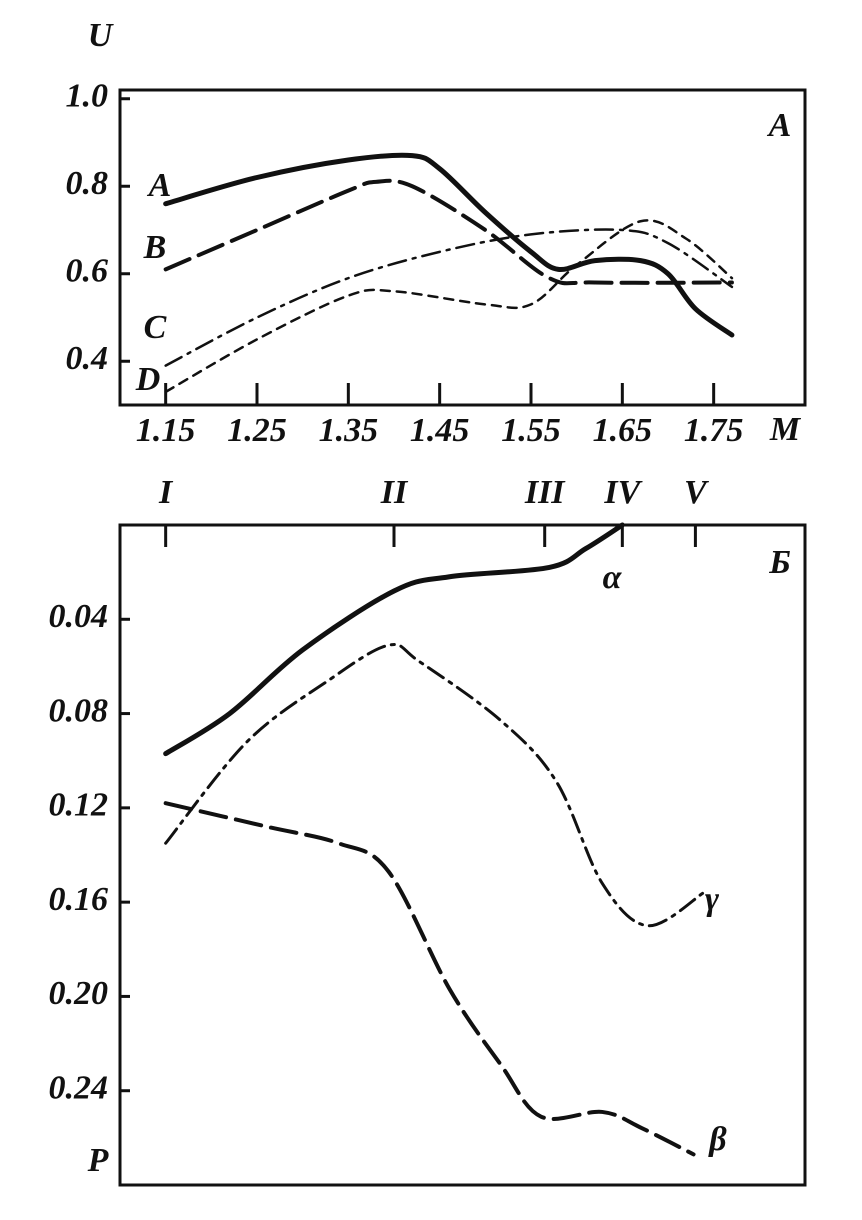  Describe the element at coordinates (87, 183) in the screenshot. I see `y-tick-label: 0.8` at that location.